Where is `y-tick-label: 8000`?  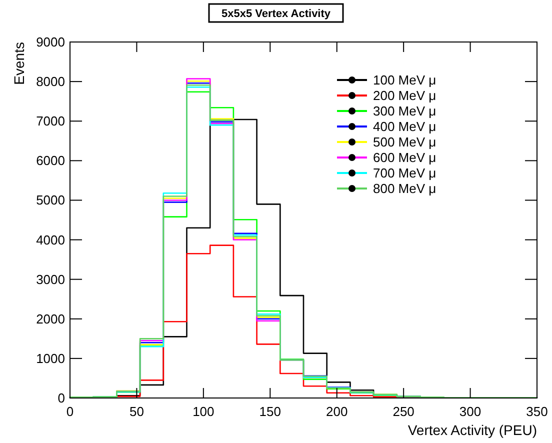
y-tick-label: 8000 is located at coordinates (50, 82).